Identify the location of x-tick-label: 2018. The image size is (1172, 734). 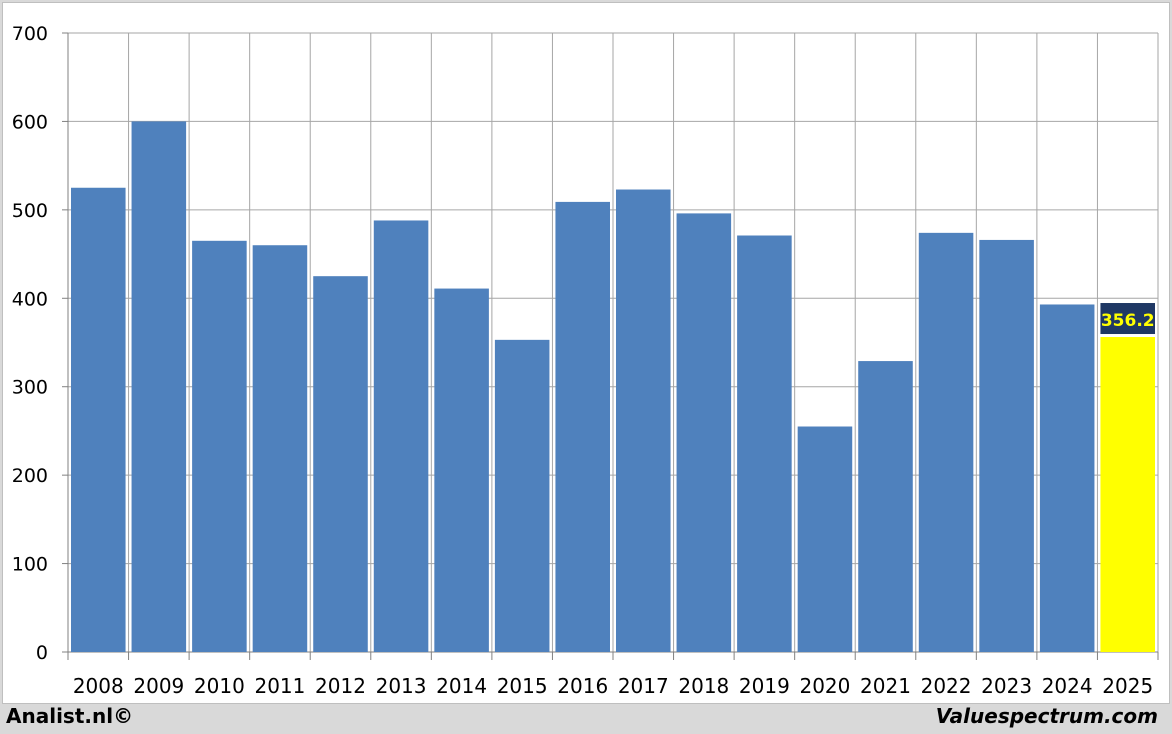
(703, 686).